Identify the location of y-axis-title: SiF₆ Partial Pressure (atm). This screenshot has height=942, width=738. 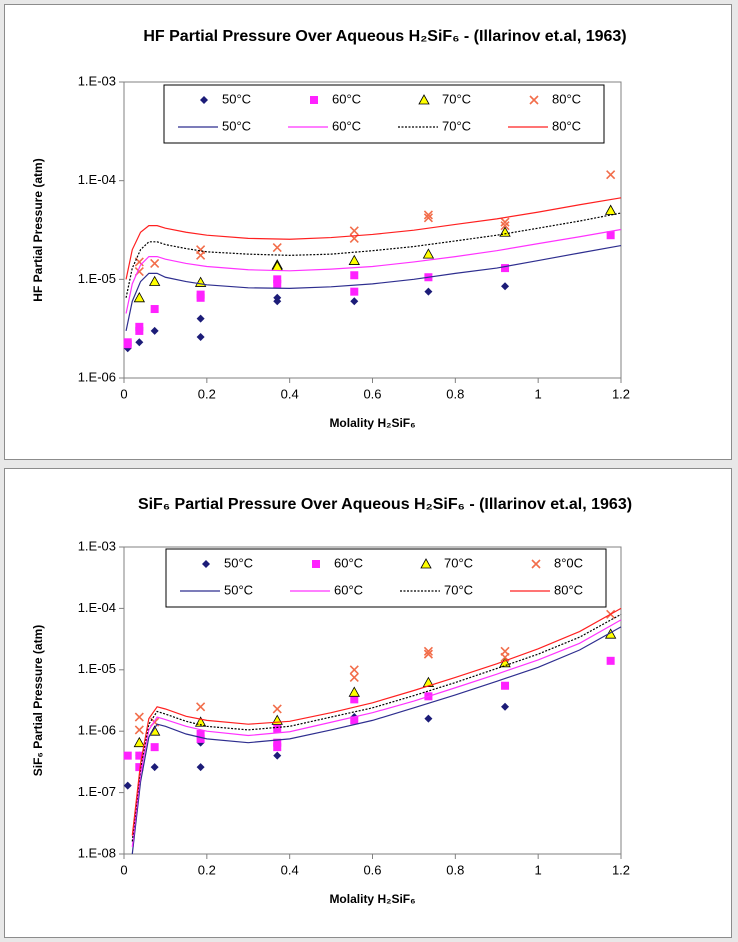
(38, 701).